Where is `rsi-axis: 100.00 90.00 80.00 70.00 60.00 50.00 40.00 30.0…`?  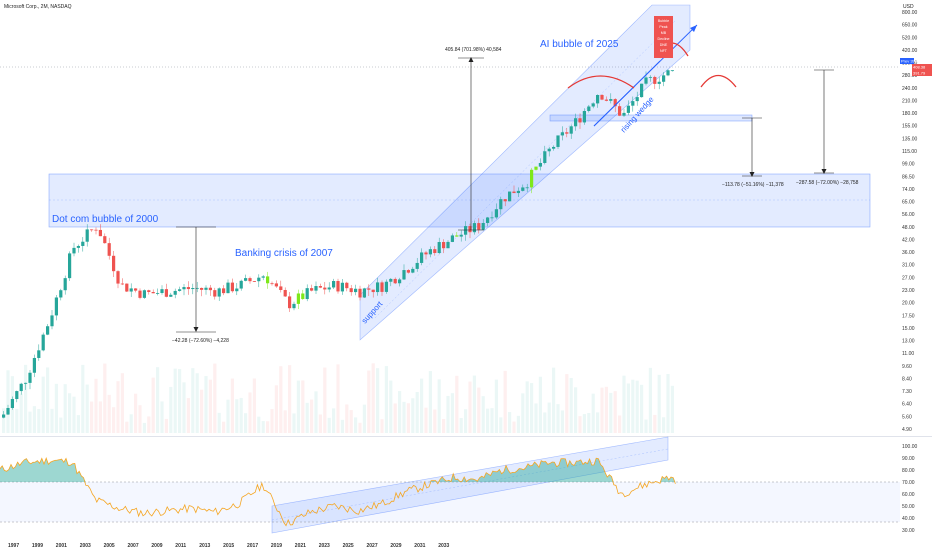
rsi-axis: 100.00 90.00 80.00 70.00 60.00 50.00 40.00 30.0… is located at coordinates (910, 489).